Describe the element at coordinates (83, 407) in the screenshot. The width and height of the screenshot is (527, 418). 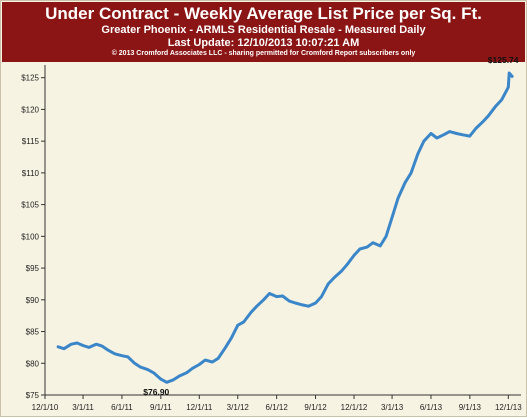
I see `x-tick-label: 3/1/11` at that location.